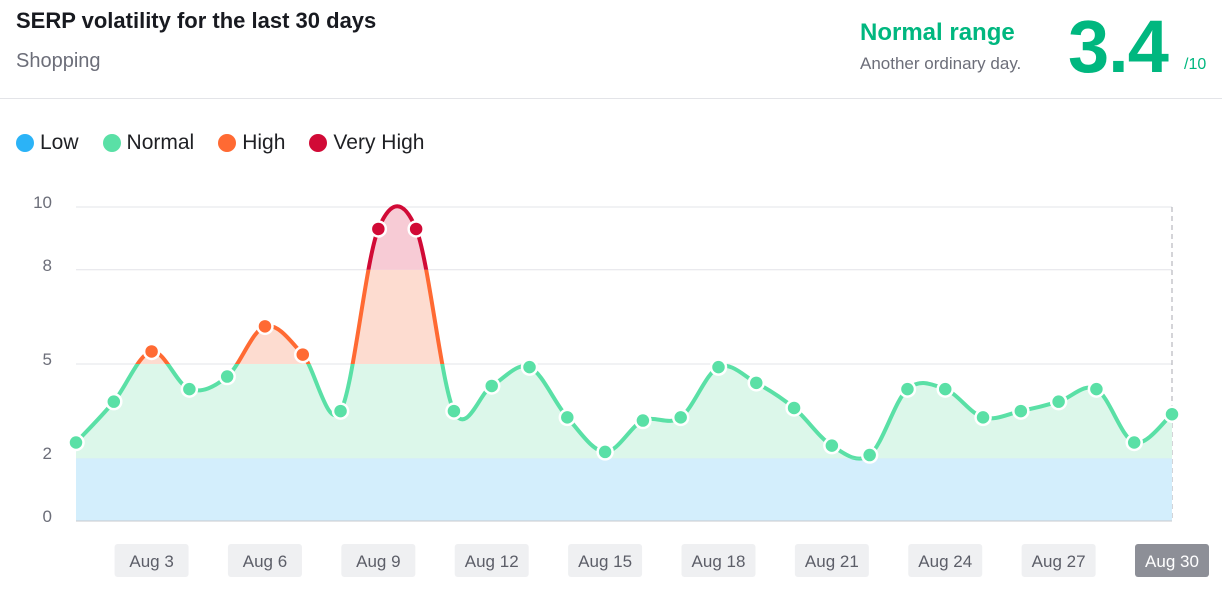  Describe the element at coordinates (1118, 46) in the screenshot. I see `volatility-score: 3.4` at that location.